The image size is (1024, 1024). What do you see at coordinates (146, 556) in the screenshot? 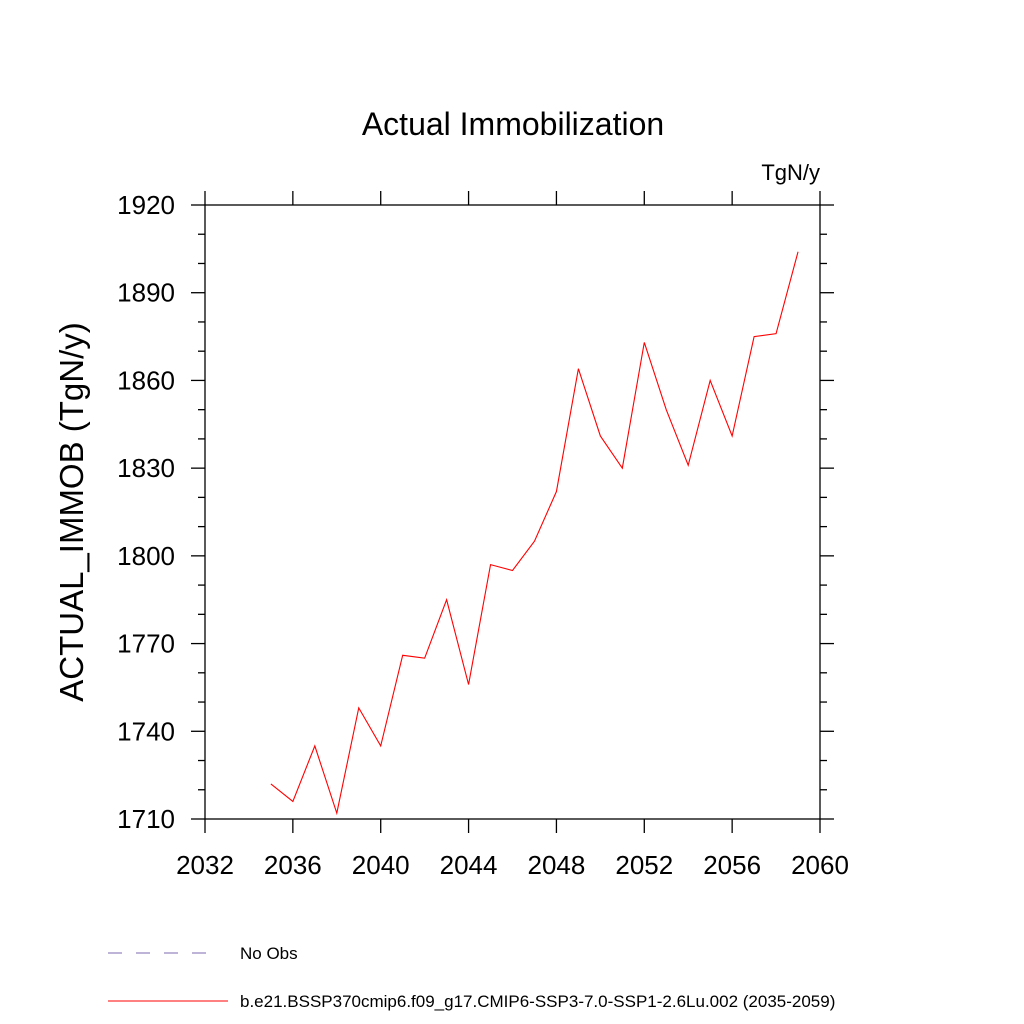
I see `y-tick-label-1800: 1800` at bounding box center [146, 556].